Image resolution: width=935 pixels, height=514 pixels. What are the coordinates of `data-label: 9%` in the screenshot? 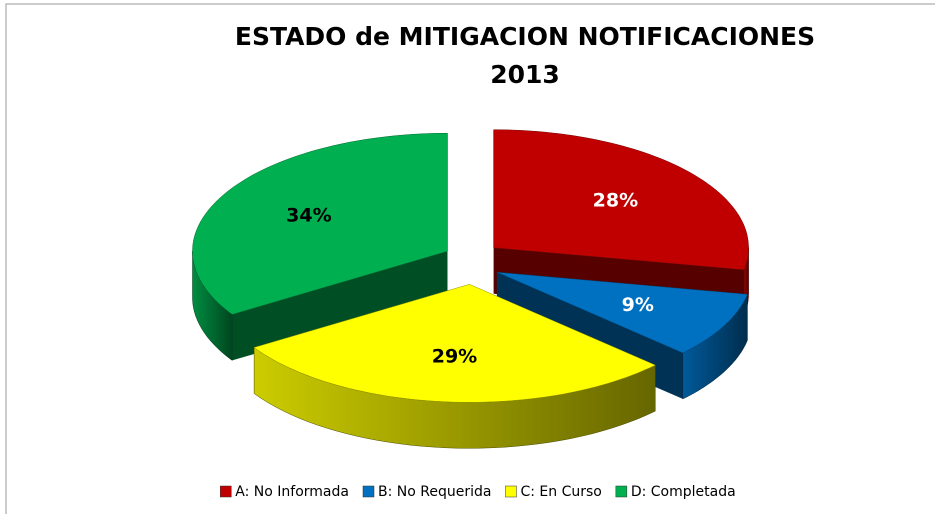 It's located at (638, 305).